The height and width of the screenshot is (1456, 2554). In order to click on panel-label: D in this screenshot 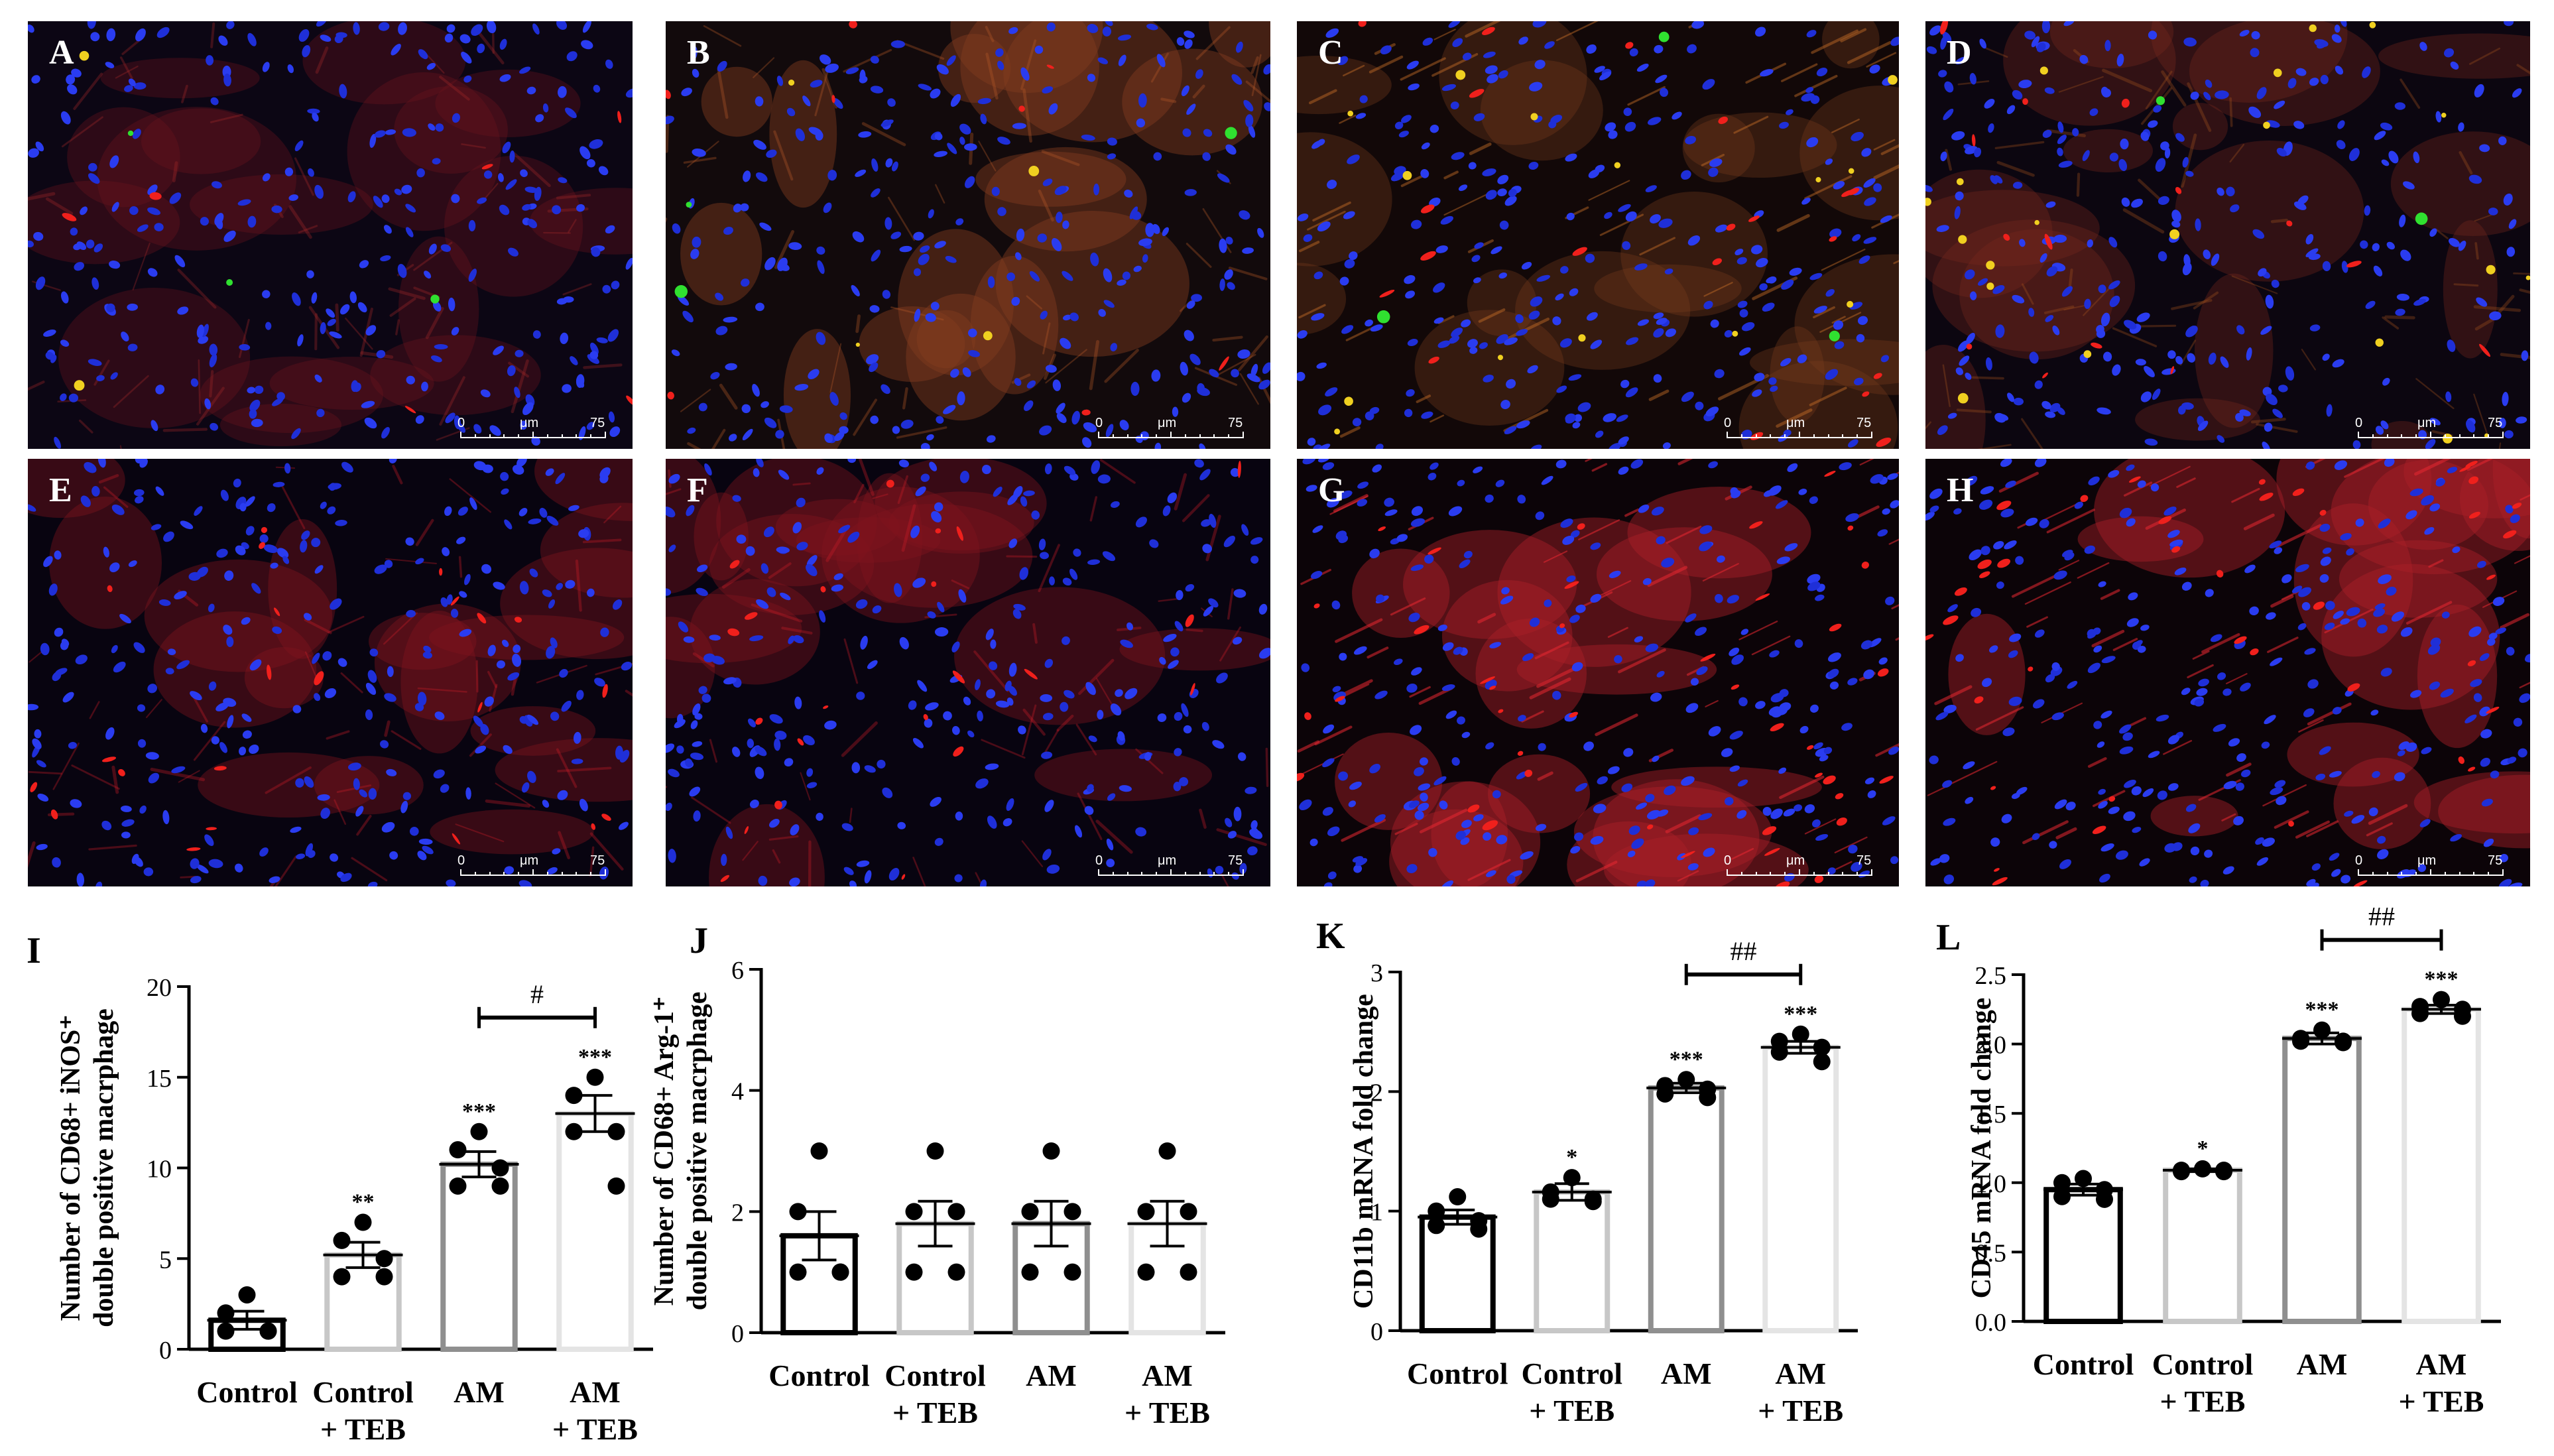, I will do `click(1959, 53)`.